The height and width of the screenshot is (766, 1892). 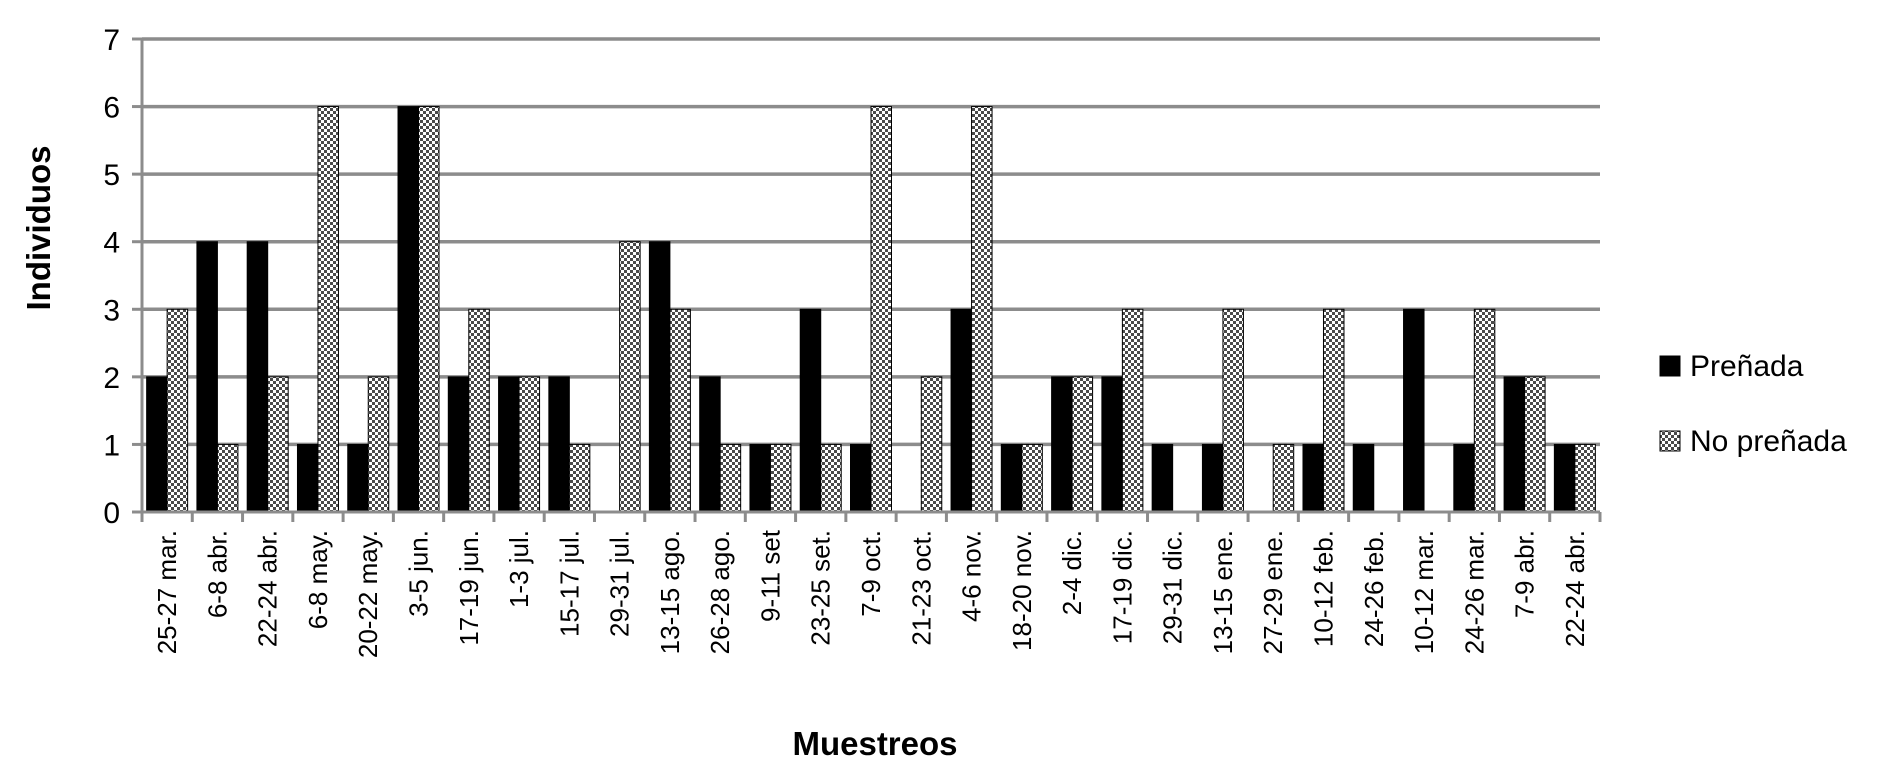 I want to click on x-tick-label: 17-19 jun., so click(x=469, y=588).